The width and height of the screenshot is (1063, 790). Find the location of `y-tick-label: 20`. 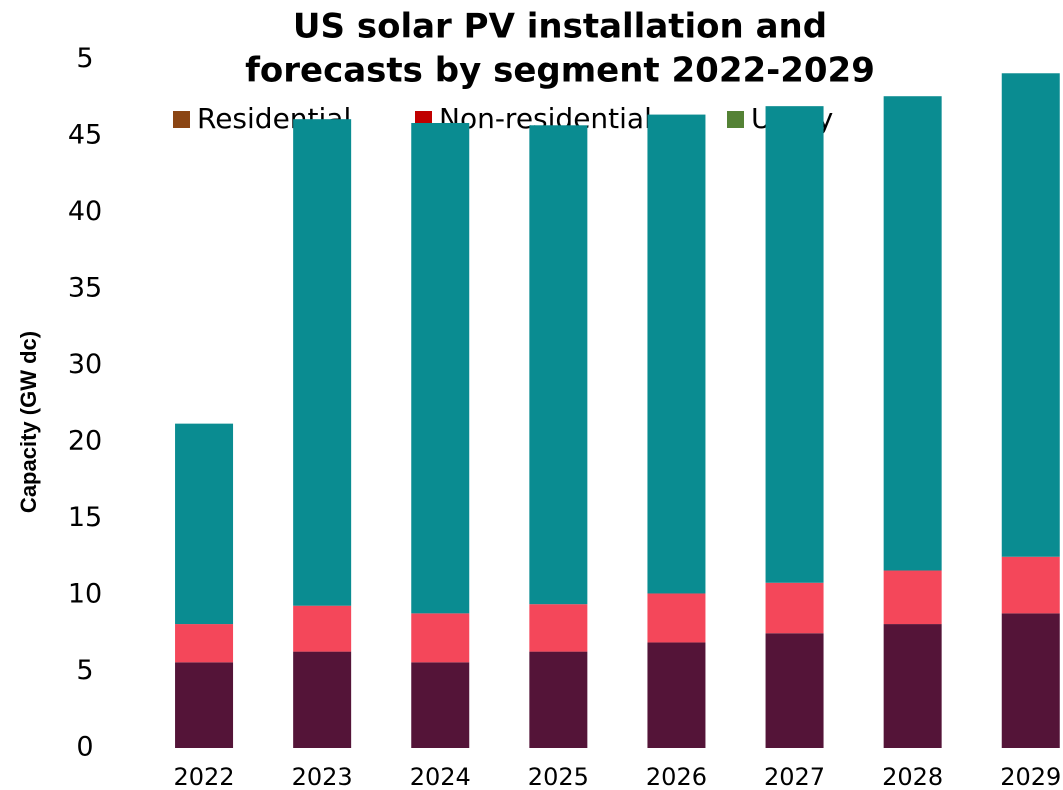

y-tick-label: 20 is located at coordinates (85, 441).